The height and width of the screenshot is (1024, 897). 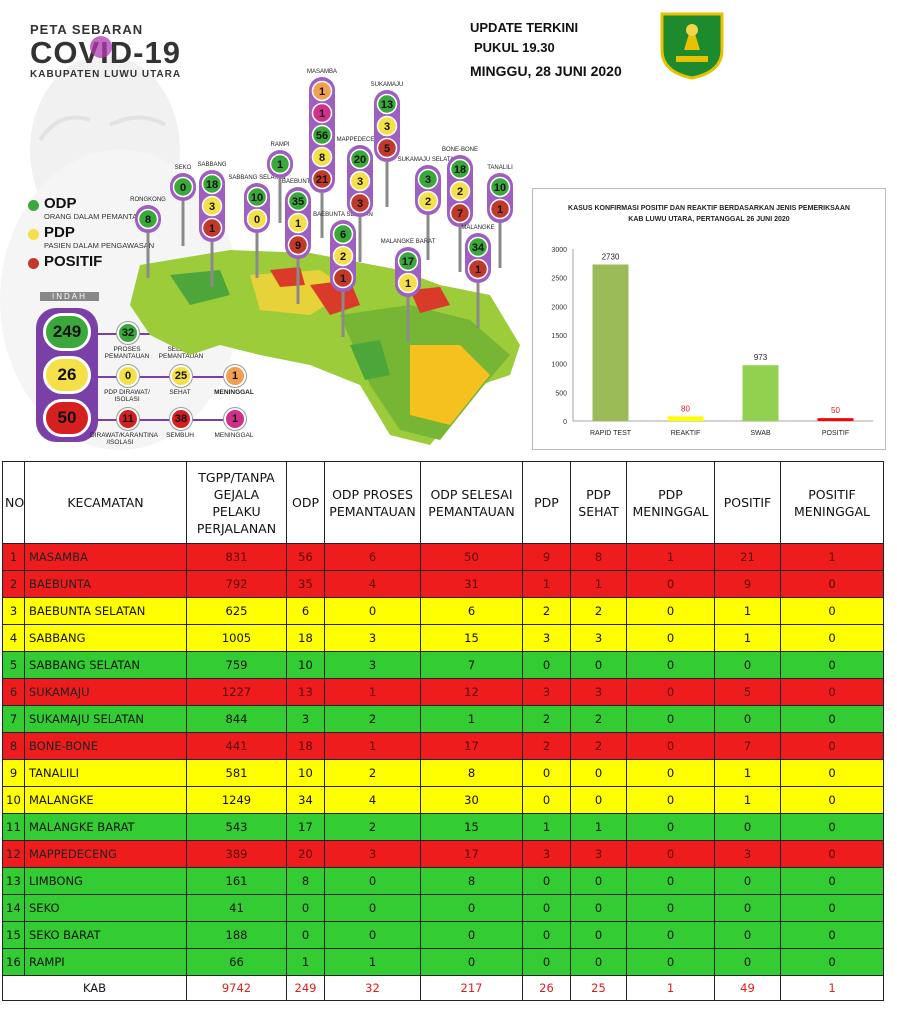 I want to click on pin-label: SEKO, so click(x=183, y=168).